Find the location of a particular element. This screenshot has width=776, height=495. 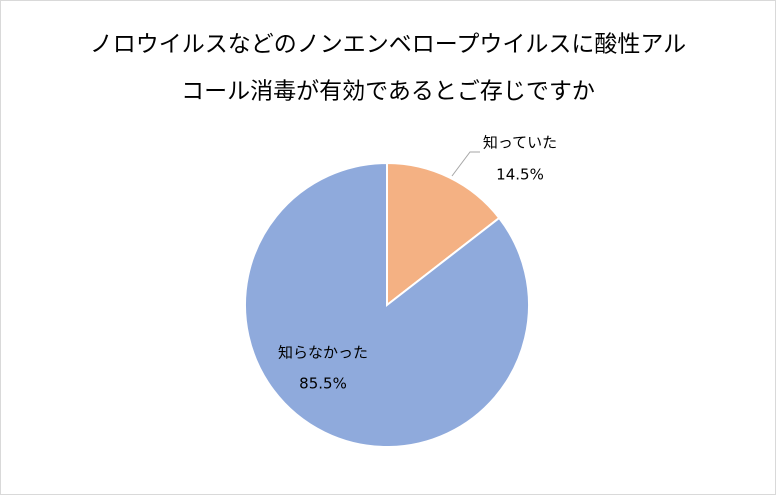

value-label: 14.5% is located at coordinates (520, 175).